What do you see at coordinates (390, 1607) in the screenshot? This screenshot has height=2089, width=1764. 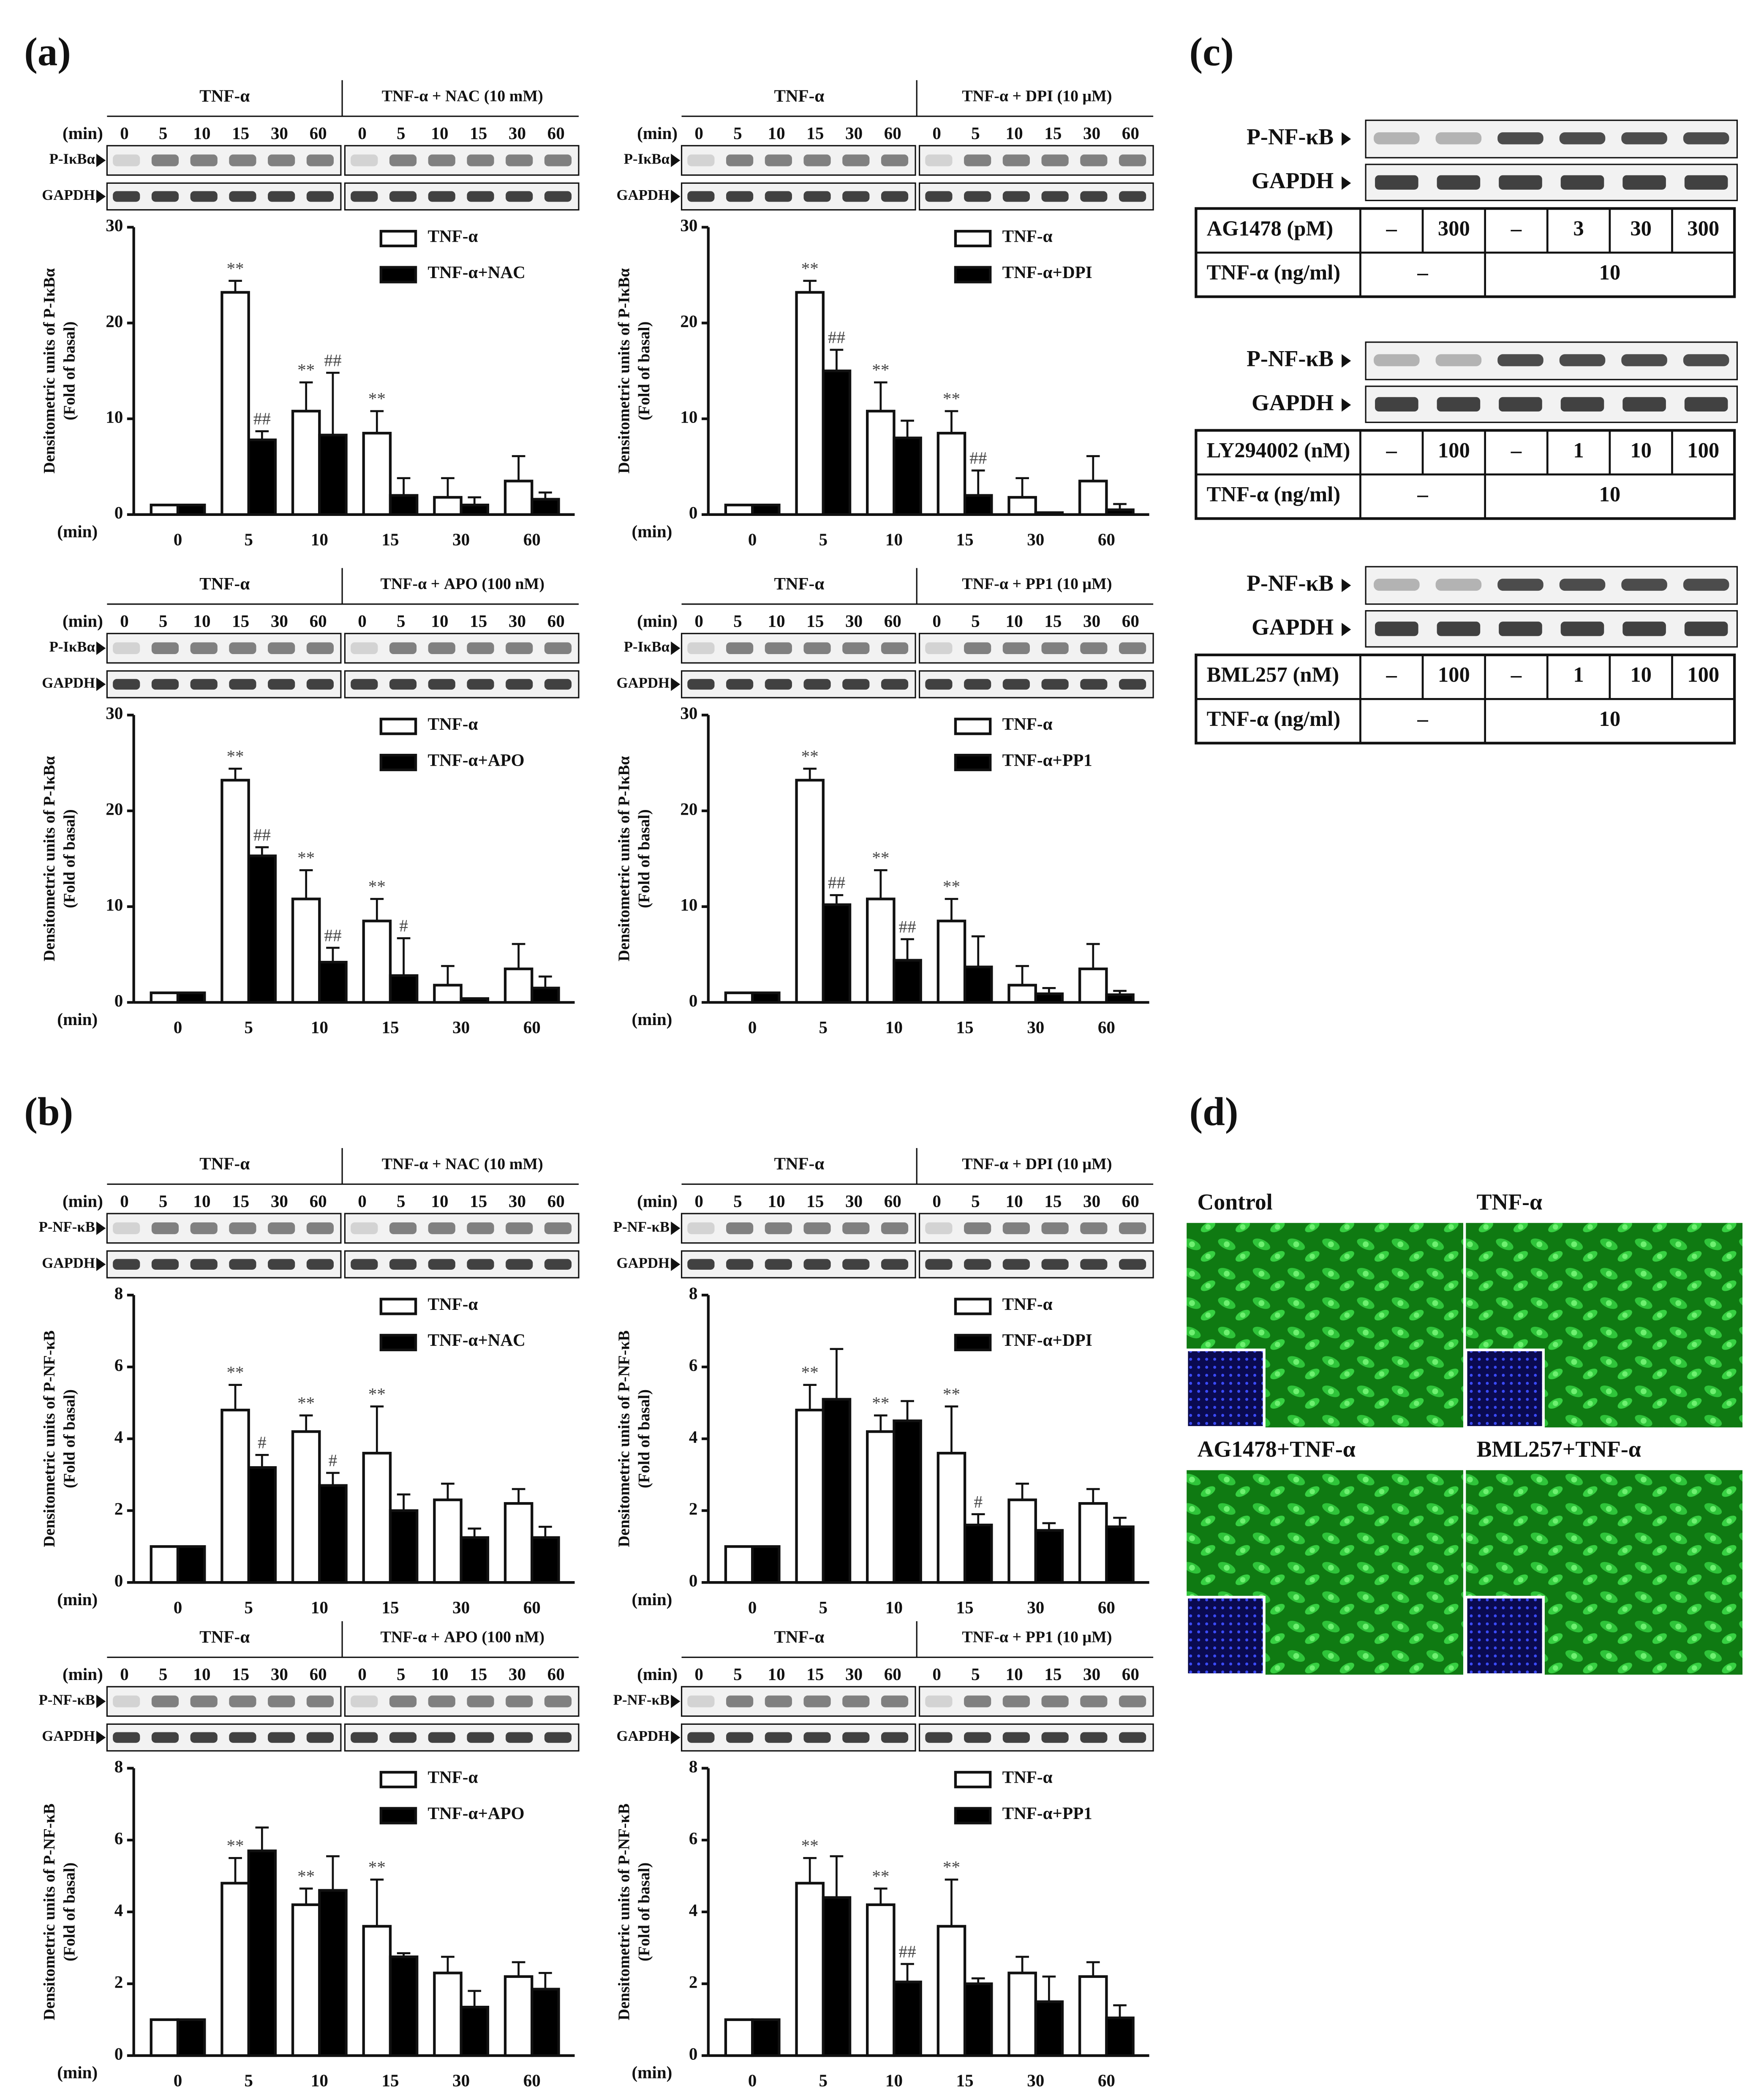 I see `x-tick-label: 15` at bounding box center [390, 1607].